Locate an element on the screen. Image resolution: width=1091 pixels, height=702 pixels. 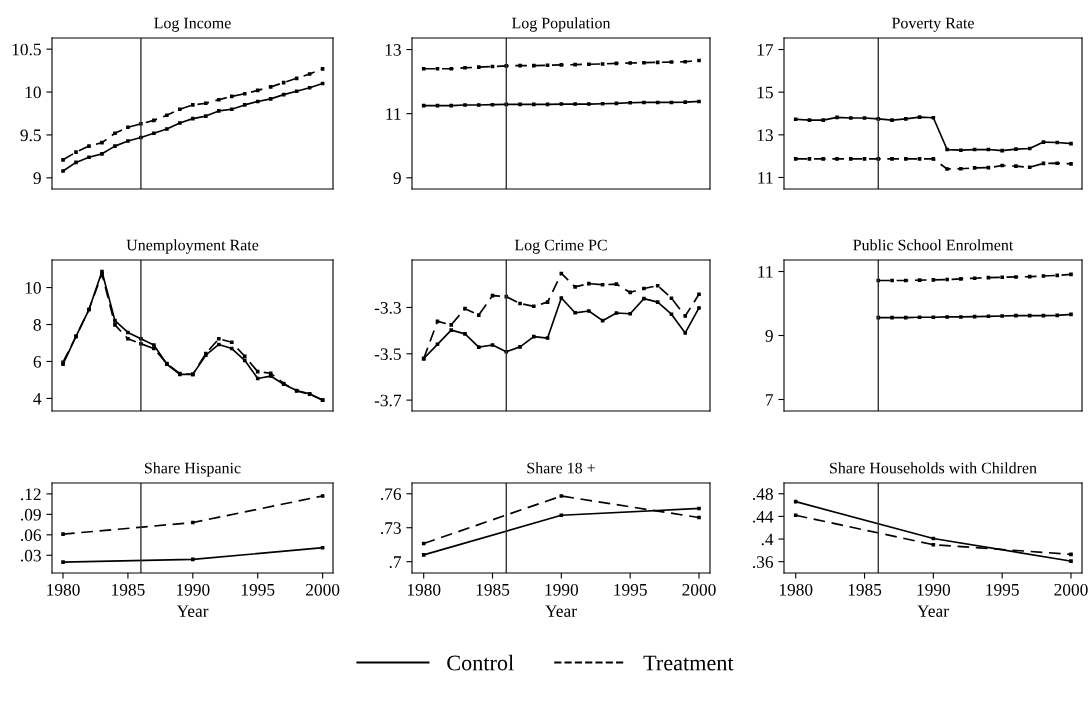
chart-title: Share Households with Children is located at coordinates (933, 468).